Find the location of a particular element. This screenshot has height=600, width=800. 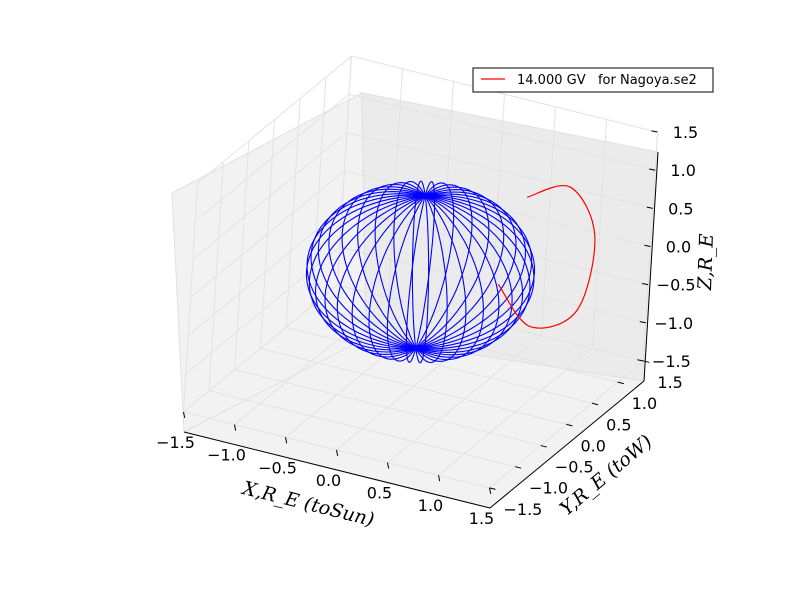

x-tick-label: 0.5 is located at coordinates (379, 493).